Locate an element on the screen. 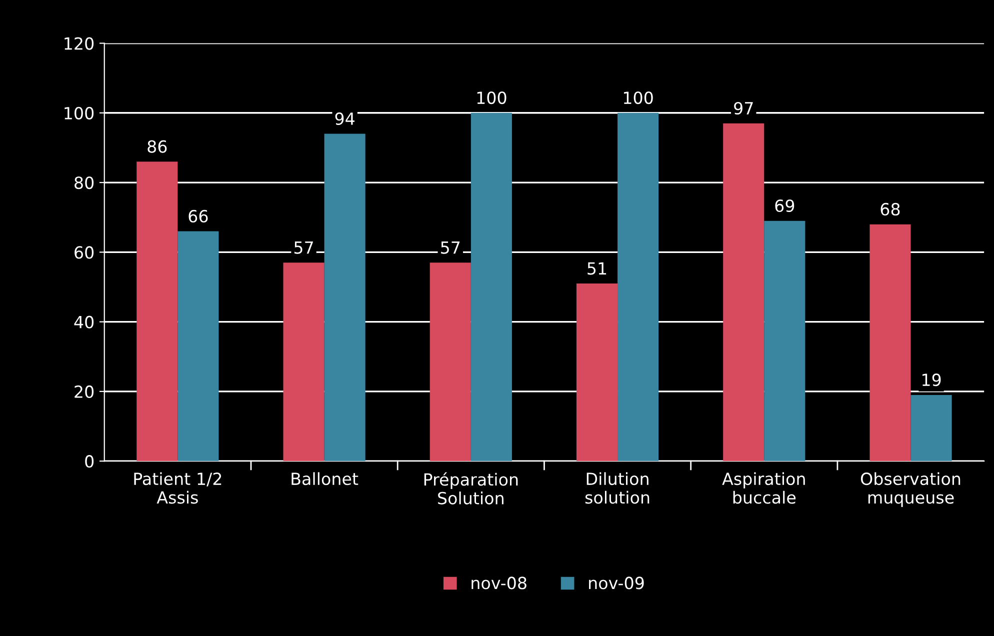 Image resolution: width=994 pixels, height=636 pixels. data-label: 86 is located at coordinates (157, 146).